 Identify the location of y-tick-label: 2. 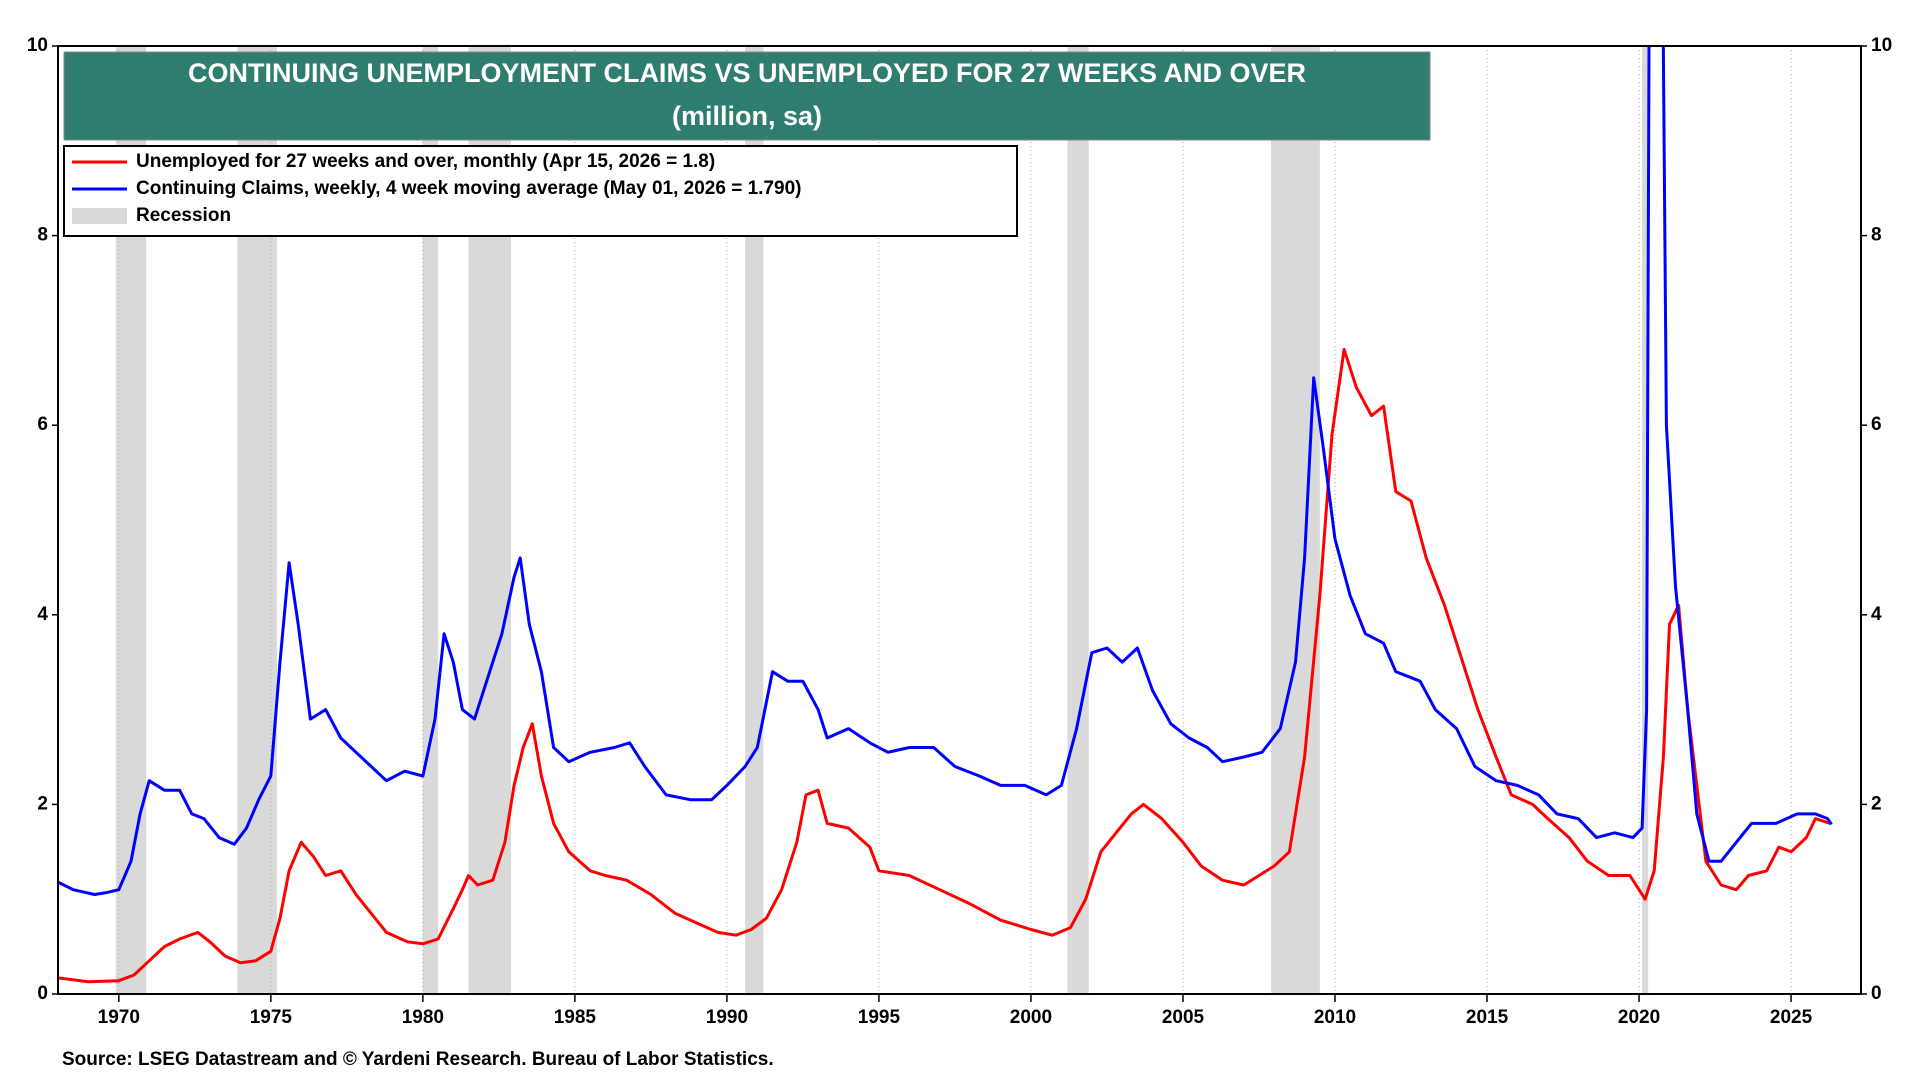
(42, 803).